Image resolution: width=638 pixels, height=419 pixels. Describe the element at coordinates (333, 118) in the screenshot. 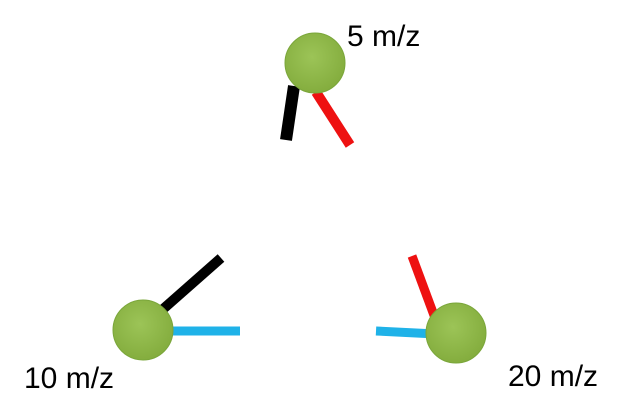

I see `bond-top-red` at that location.